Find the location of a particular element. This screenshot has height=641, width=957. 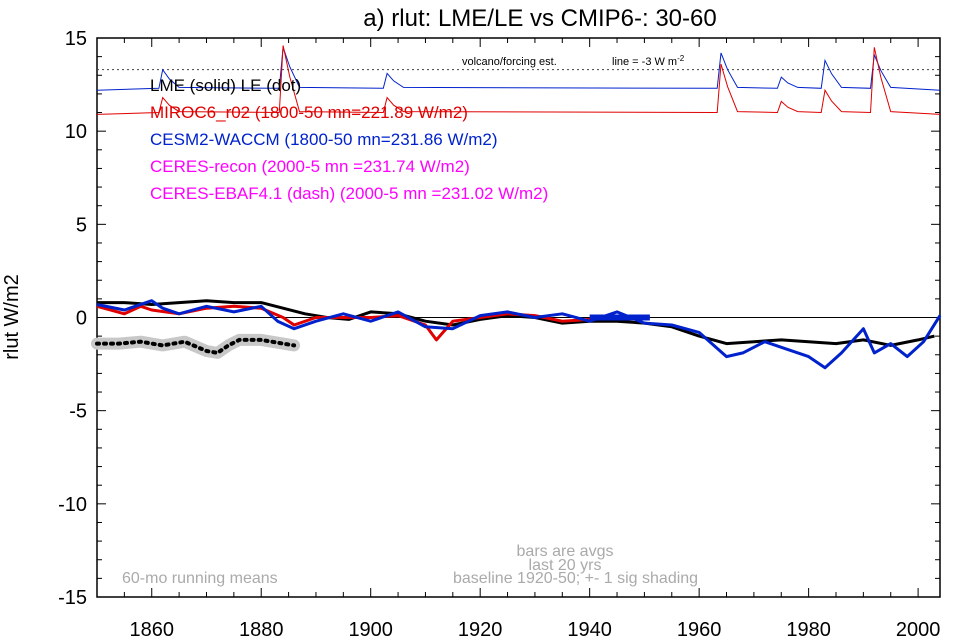

x-tick-label: 1940 is located at coordinates (589, 630).